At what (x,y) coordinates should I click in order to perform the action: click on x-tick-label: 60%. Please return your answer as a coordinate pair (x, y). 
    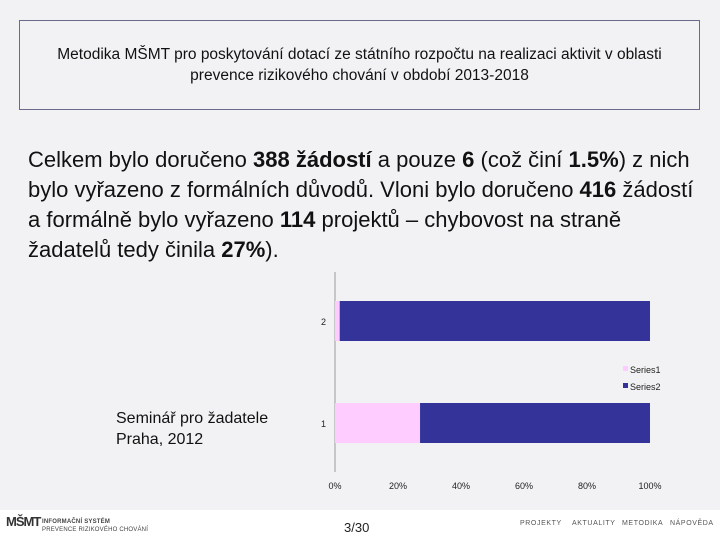
    Looking at the image, I should click on (524, 486).